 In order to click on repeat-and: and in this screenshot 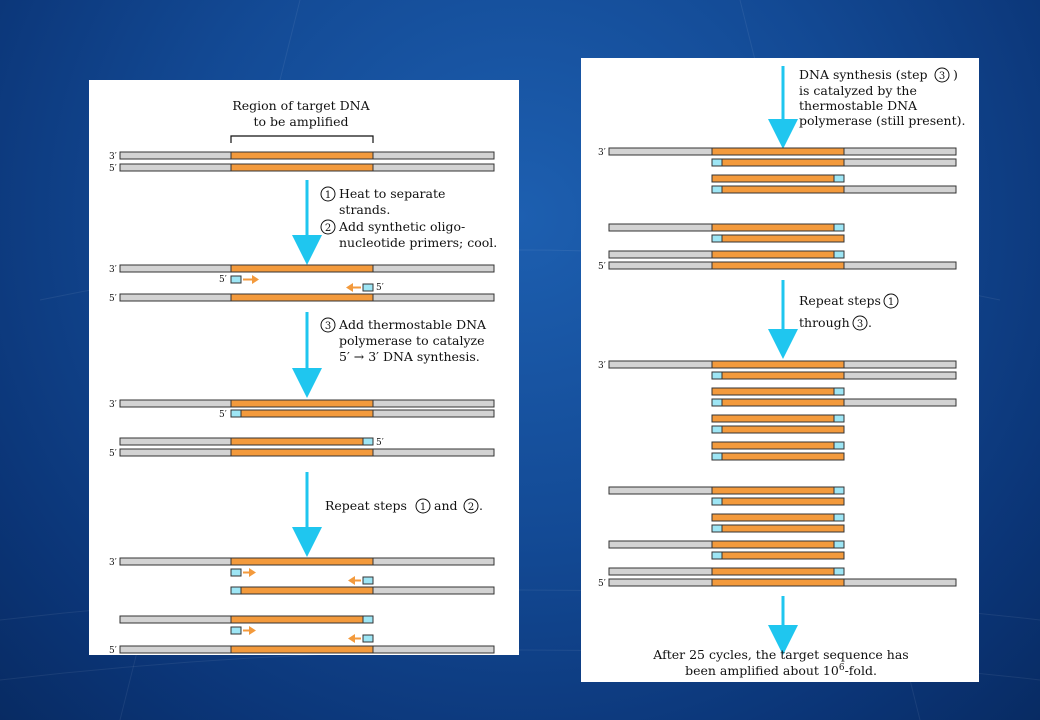, I will do `click(446, 505)`.